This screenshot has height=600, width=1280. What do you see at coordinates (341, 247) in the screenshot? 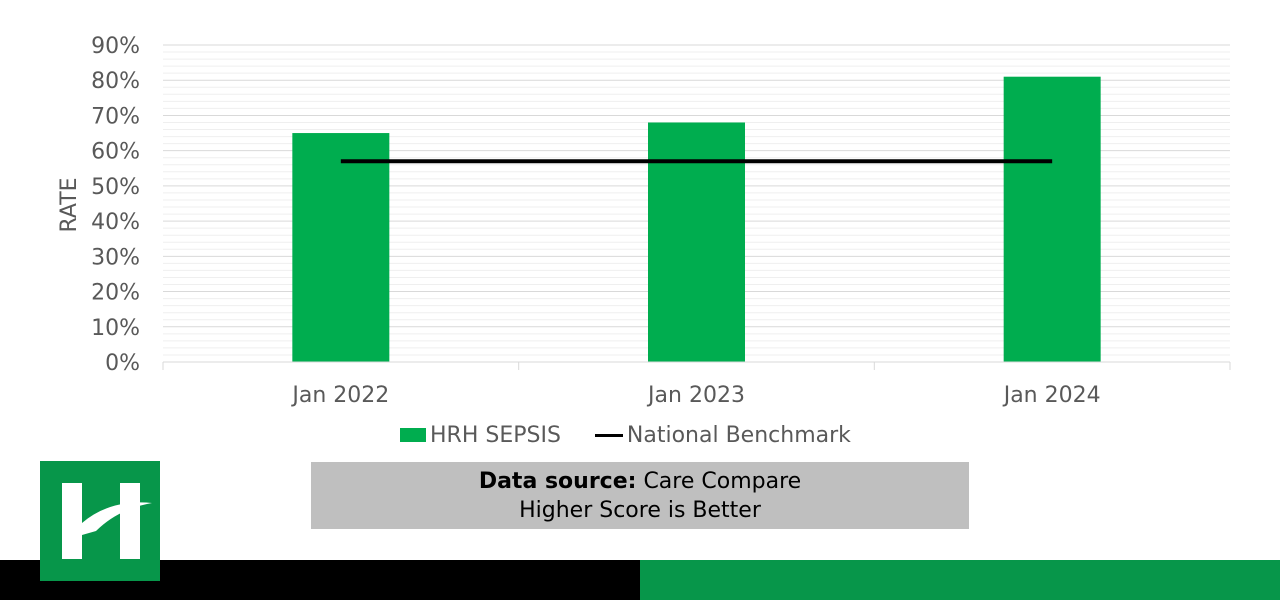
I see `bar-jan-2022` at bounding box center [341, 247].